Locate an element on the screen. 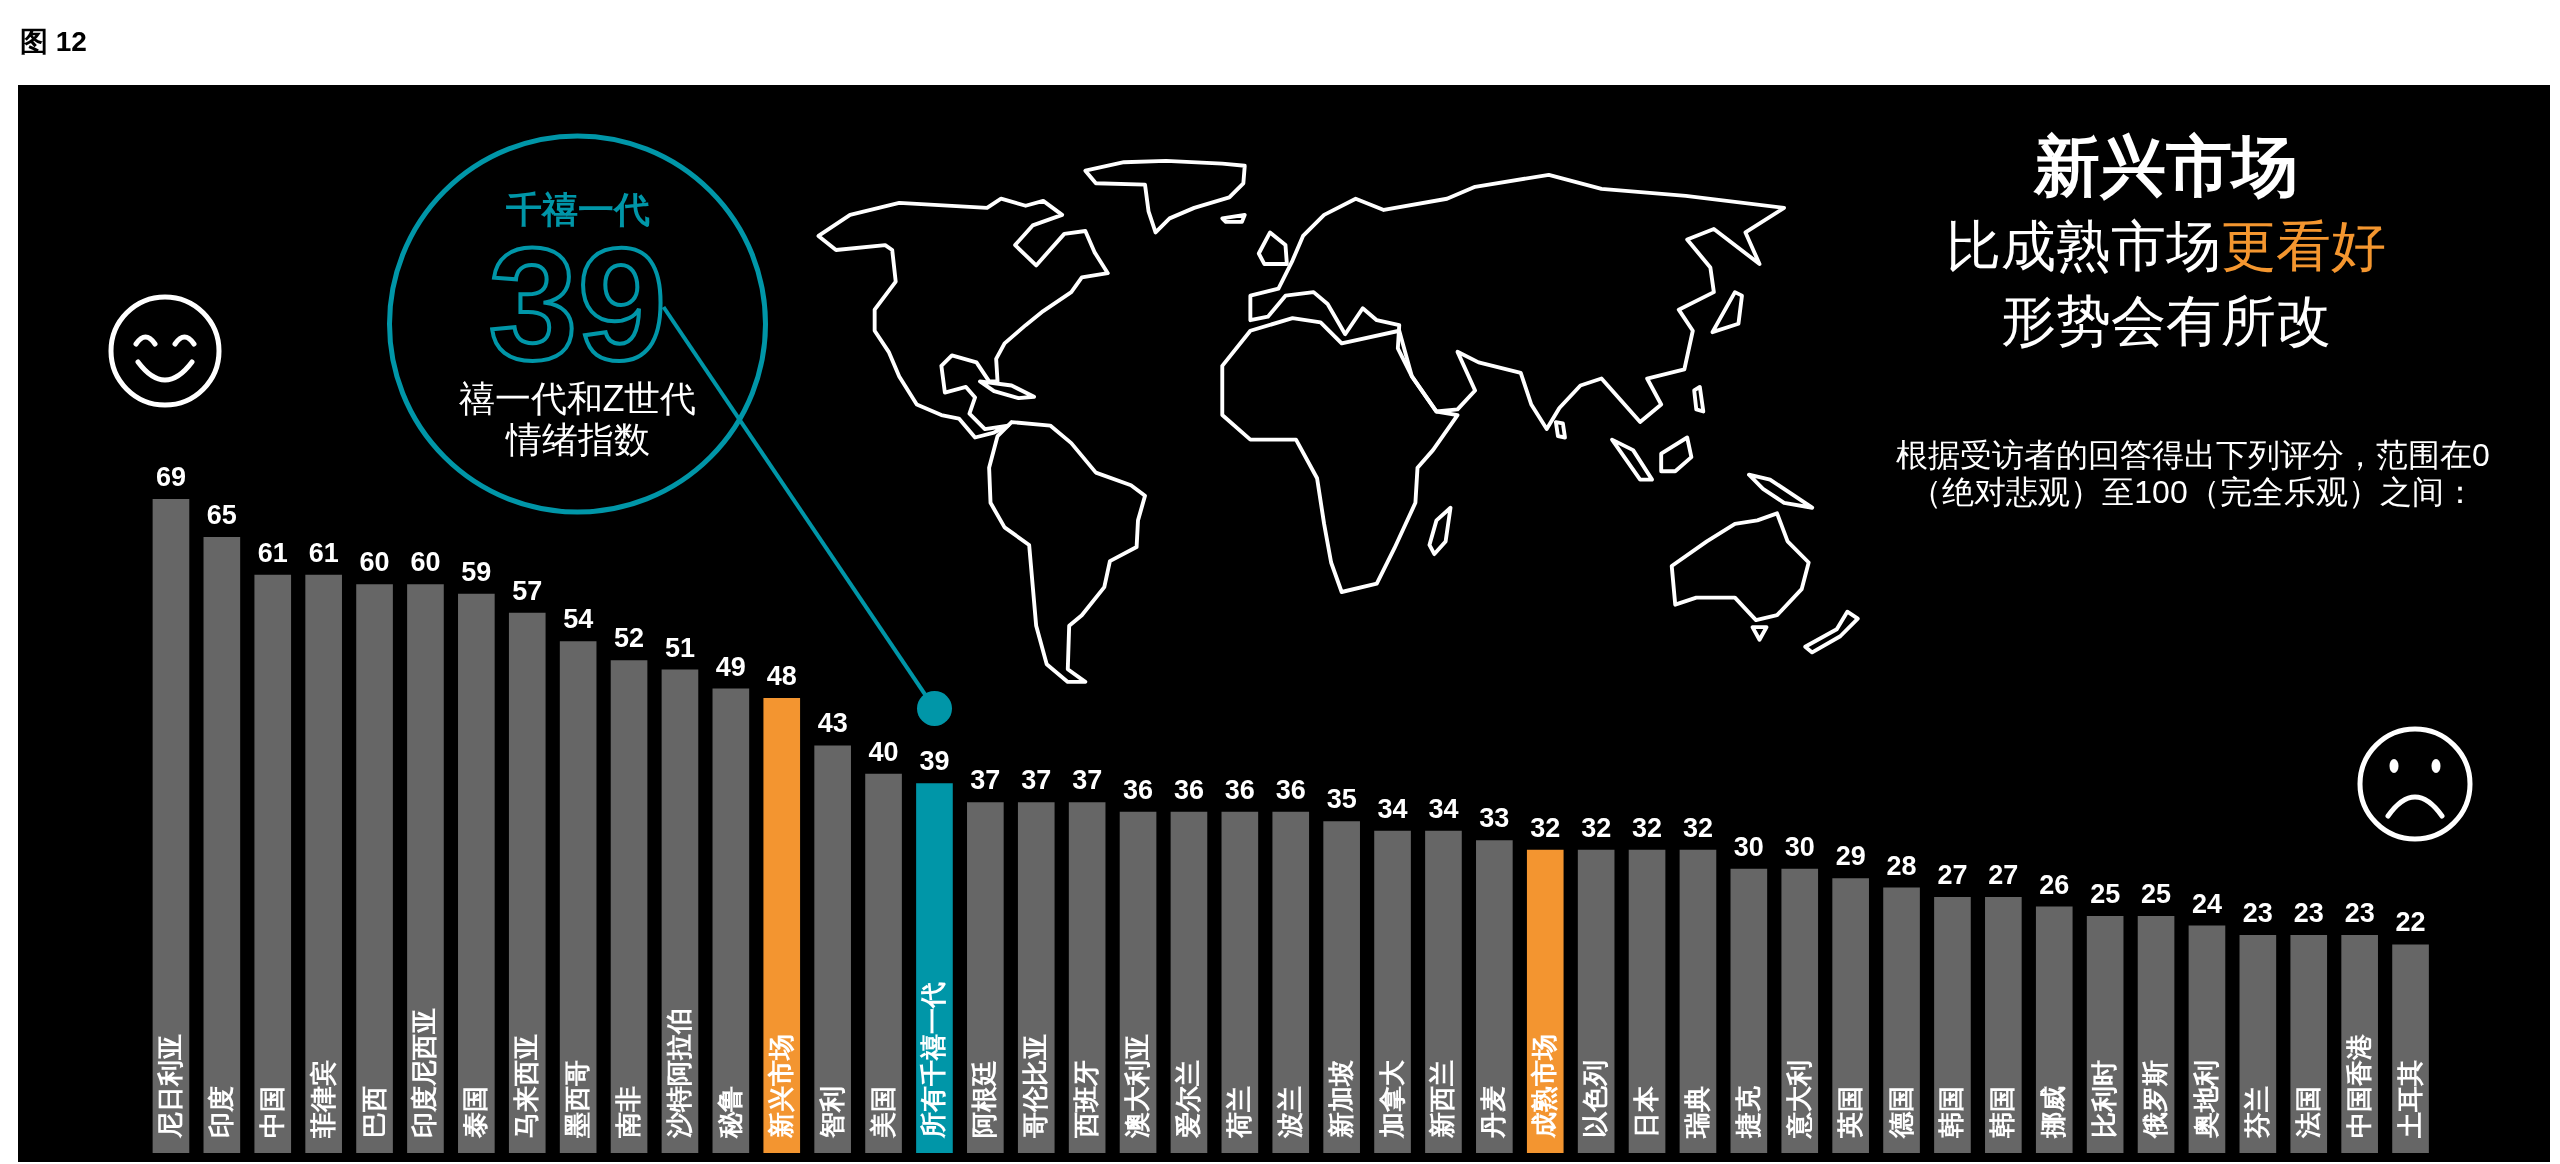 The height and width of the screenshot is (1164, 2560). x-tick-label: 以色列 is located at coordinates (1595, 1098).